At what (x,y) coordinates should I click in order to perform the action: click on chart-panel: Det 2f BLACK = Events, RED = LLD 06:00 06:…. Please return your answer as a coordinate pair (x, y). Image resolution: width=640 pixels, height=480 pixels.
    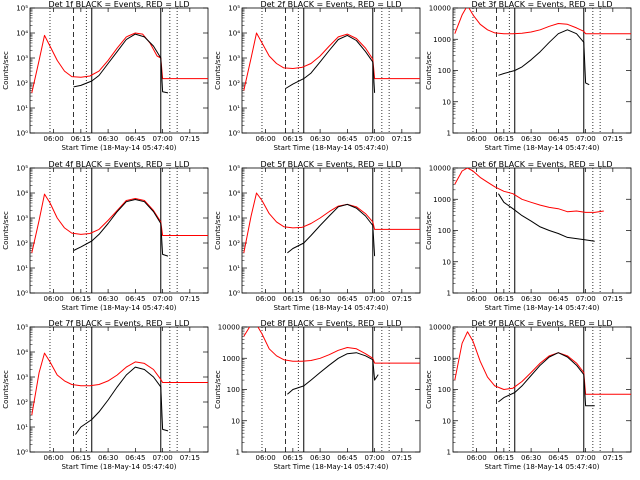
    Looking at the image, I should click on (317, 76).